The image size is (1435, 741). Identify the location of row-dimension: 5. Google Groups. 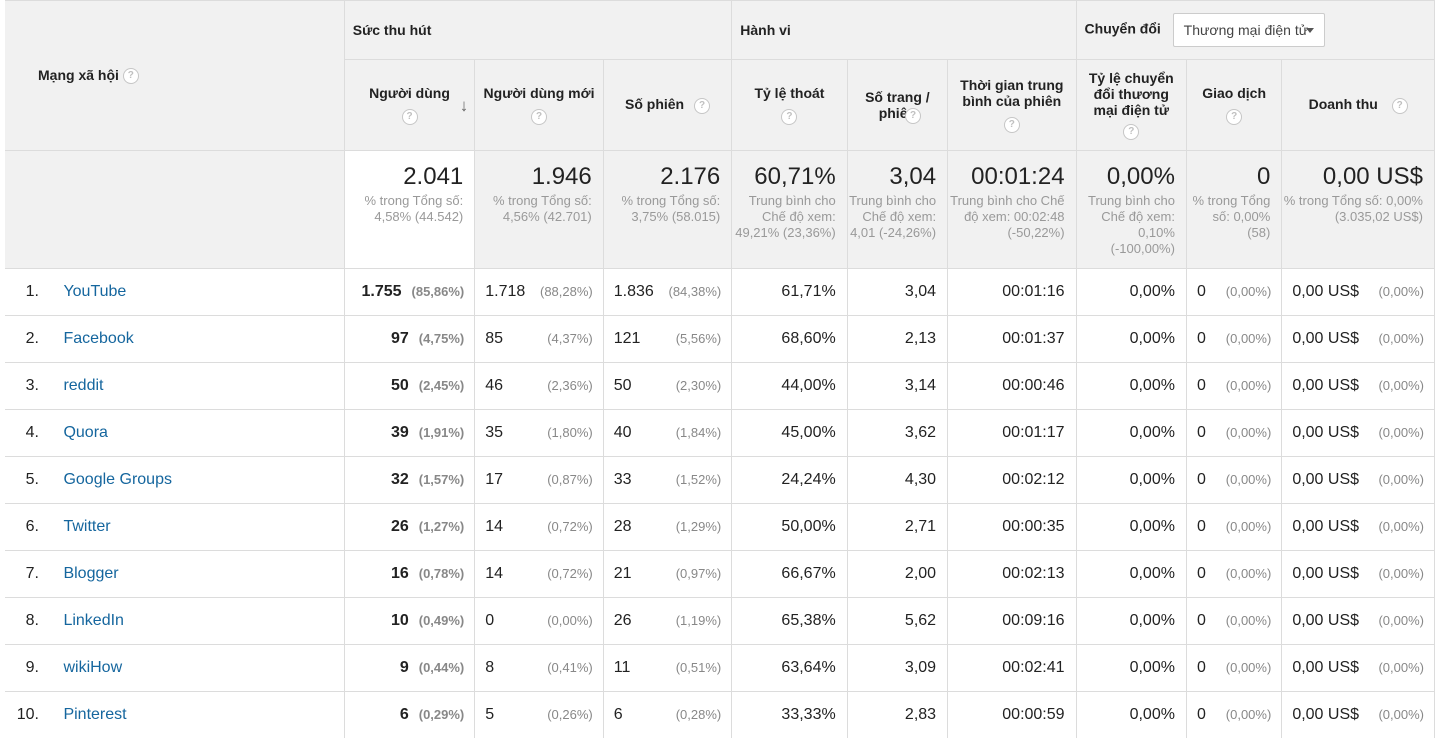
(175, 480).